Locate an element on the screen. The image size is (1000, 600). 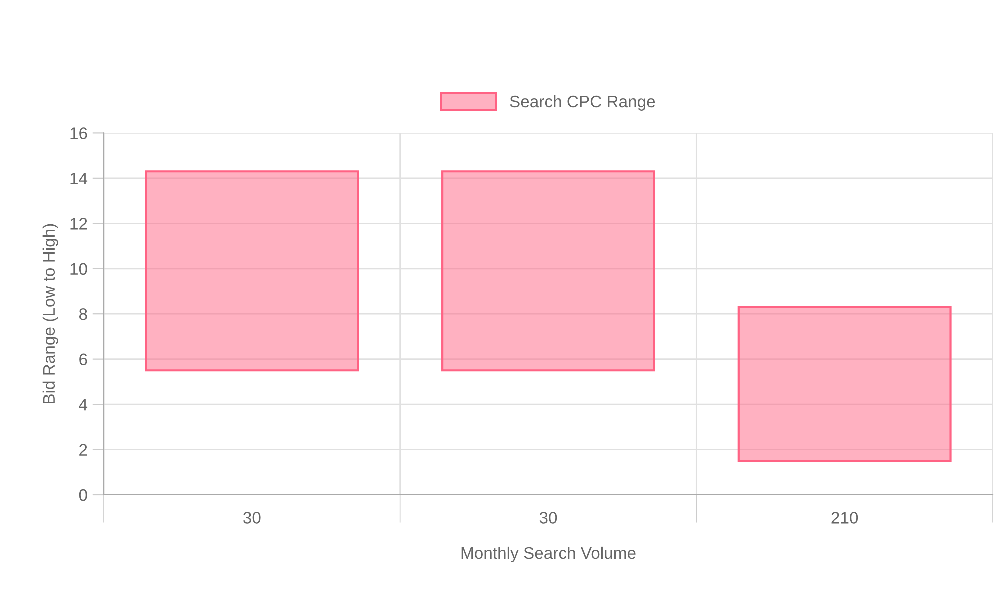
y-tick-label: 14 is located at coordinates (79, 178).